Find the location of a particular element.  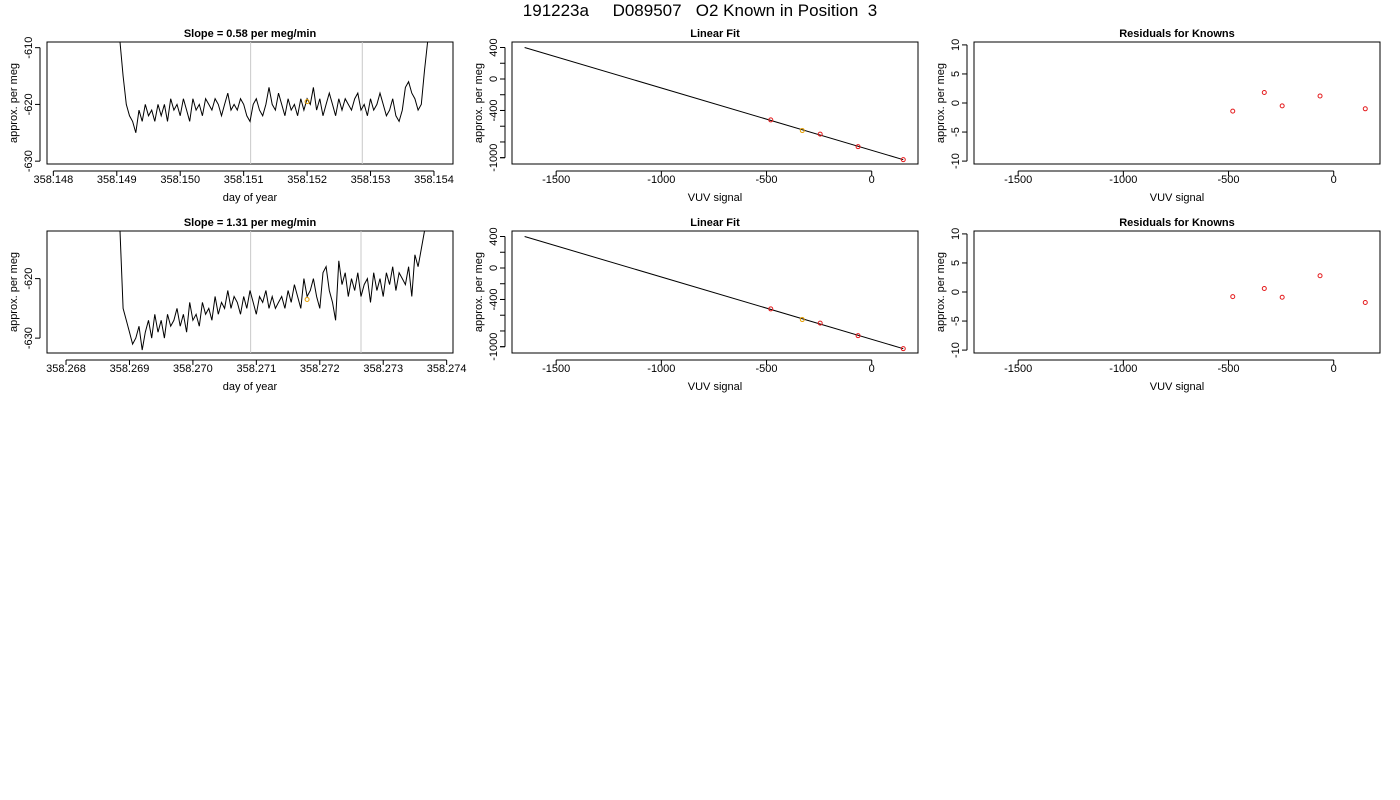

page-title: 191223a D089507 O2 Known in Position 3 is located at coordinates (700, 10).